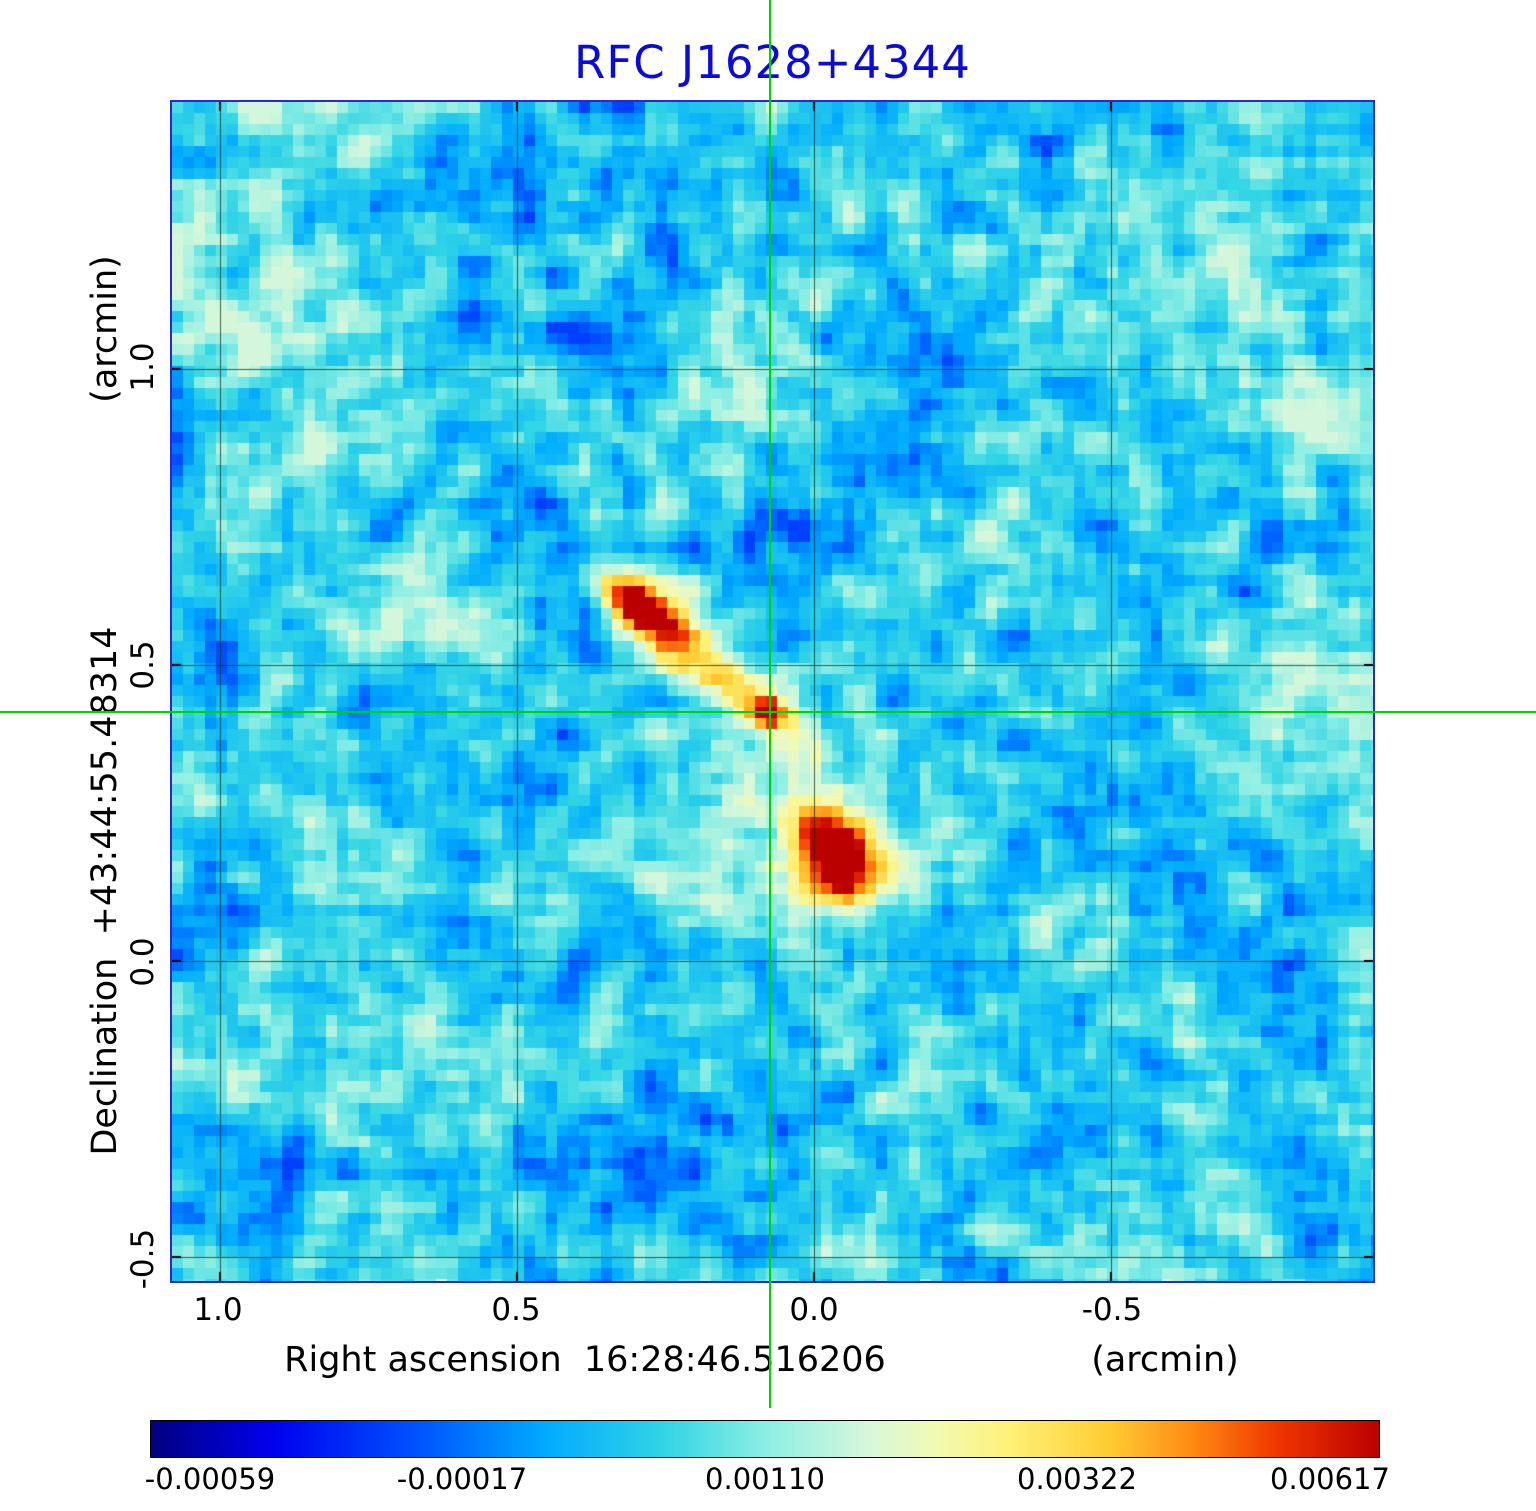  I want to click on colorbar, so click(765, 1439).